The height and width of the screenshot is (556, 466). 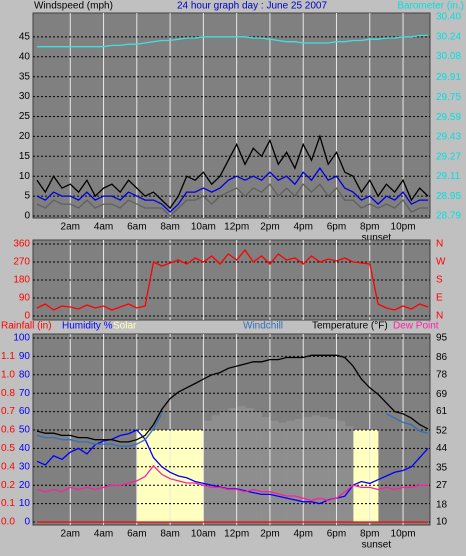 What do you see at coordinates (448, 216) in the screenshot?
I see `y2-tick-label: 28.79` at bounding box center [448, 216].